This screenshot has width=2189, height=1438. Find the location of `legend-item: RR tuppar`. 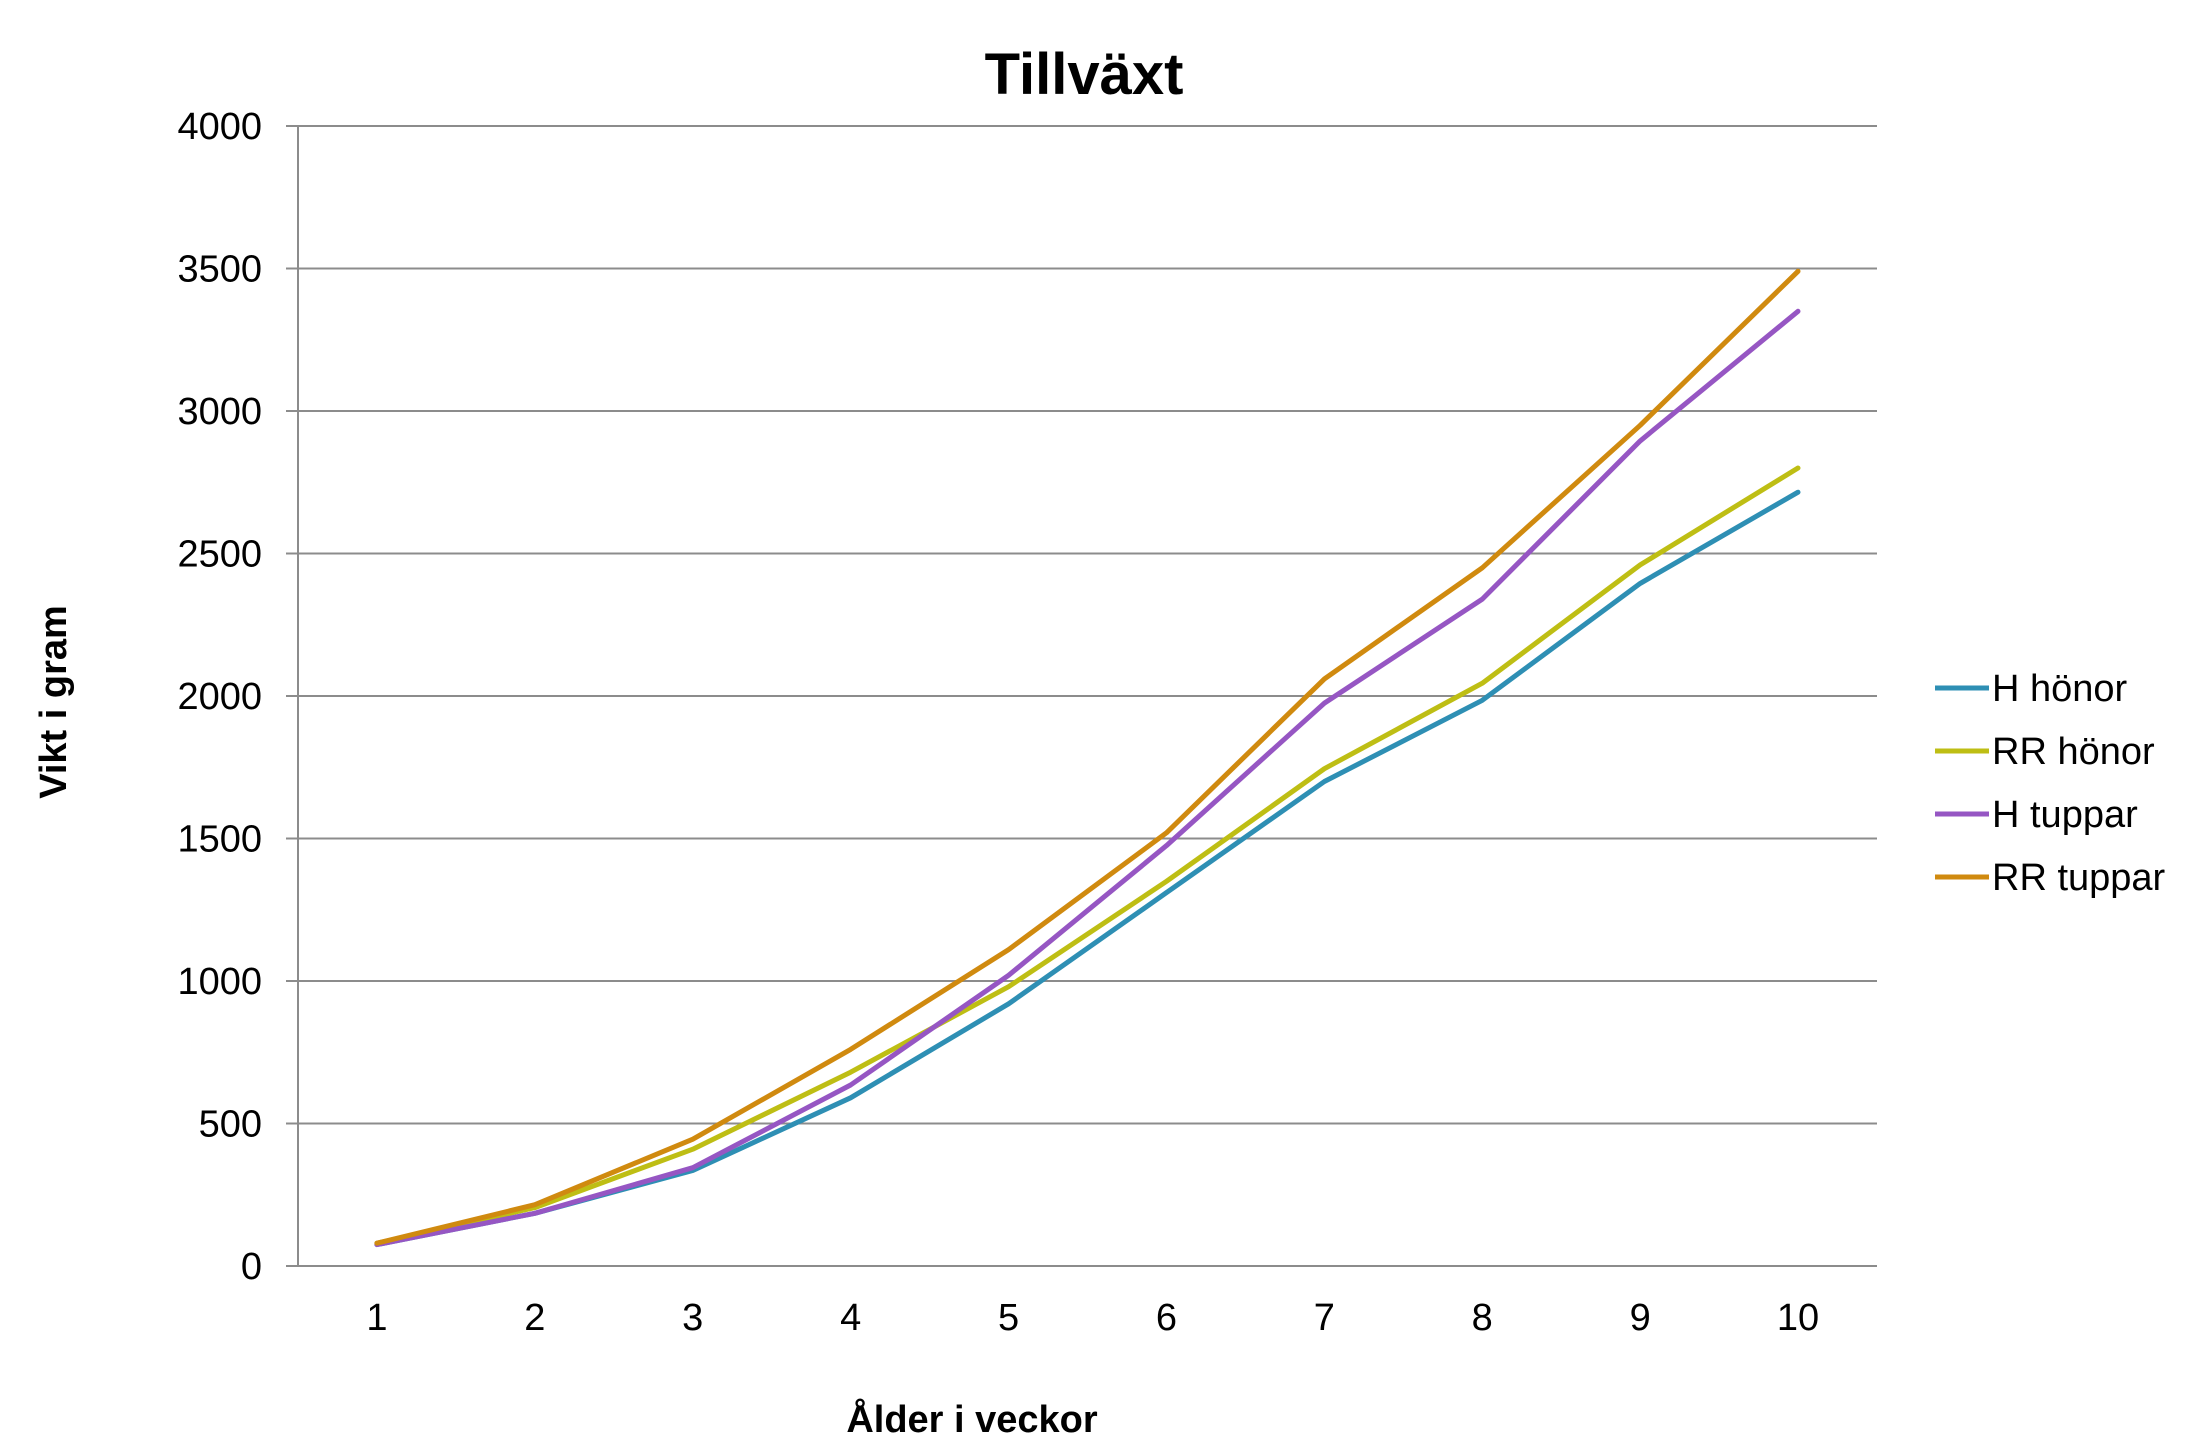

legend-item: RR tuppar is located at coordinates (2050, 878).